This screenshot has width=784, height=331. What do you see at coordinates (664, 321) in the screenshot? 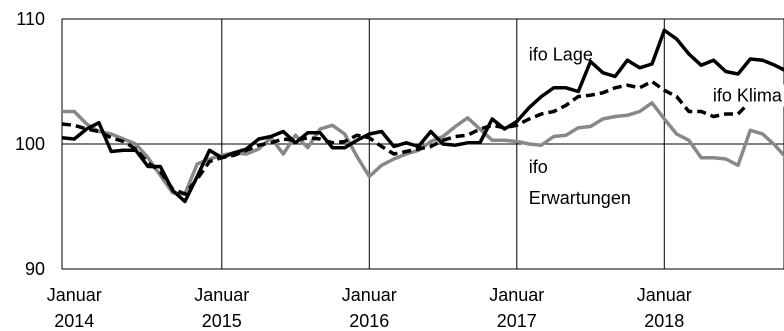
I see `x-tick-label-2018-year: 2018` at bounding box center [664, 321].